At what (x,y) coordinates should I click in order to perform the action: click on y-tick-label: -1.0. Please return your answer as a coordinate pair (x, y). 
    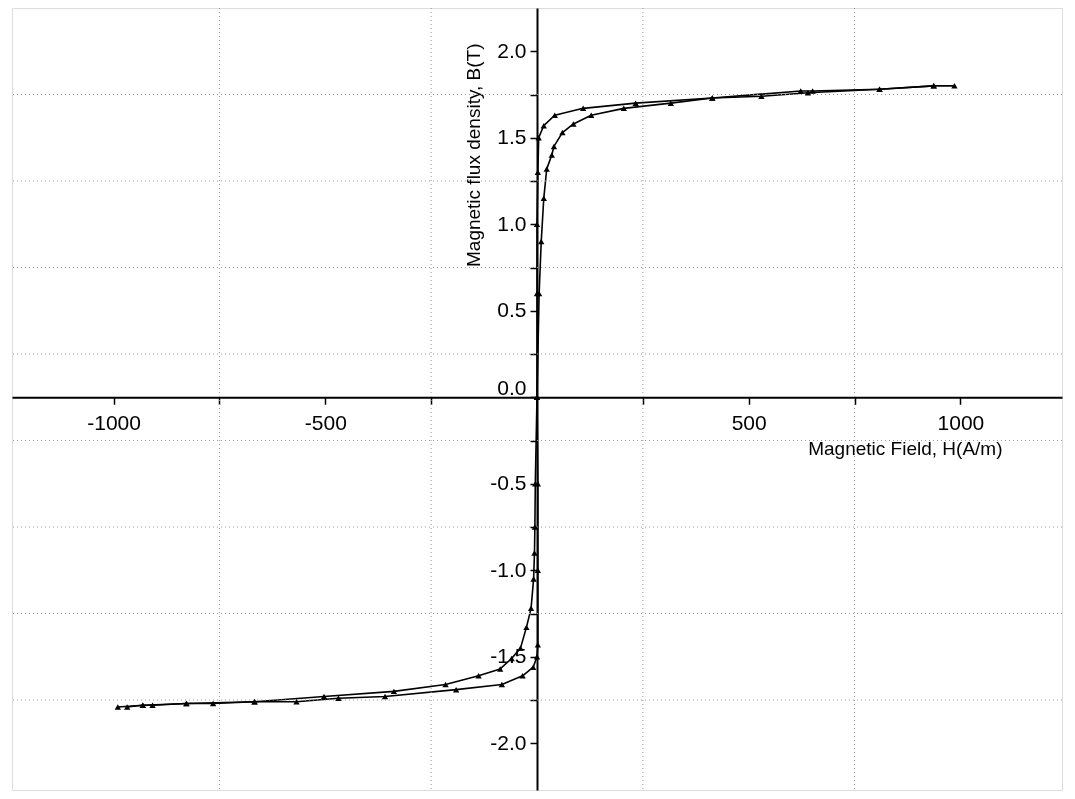
    Looking at the image, I should click on (508, 569).